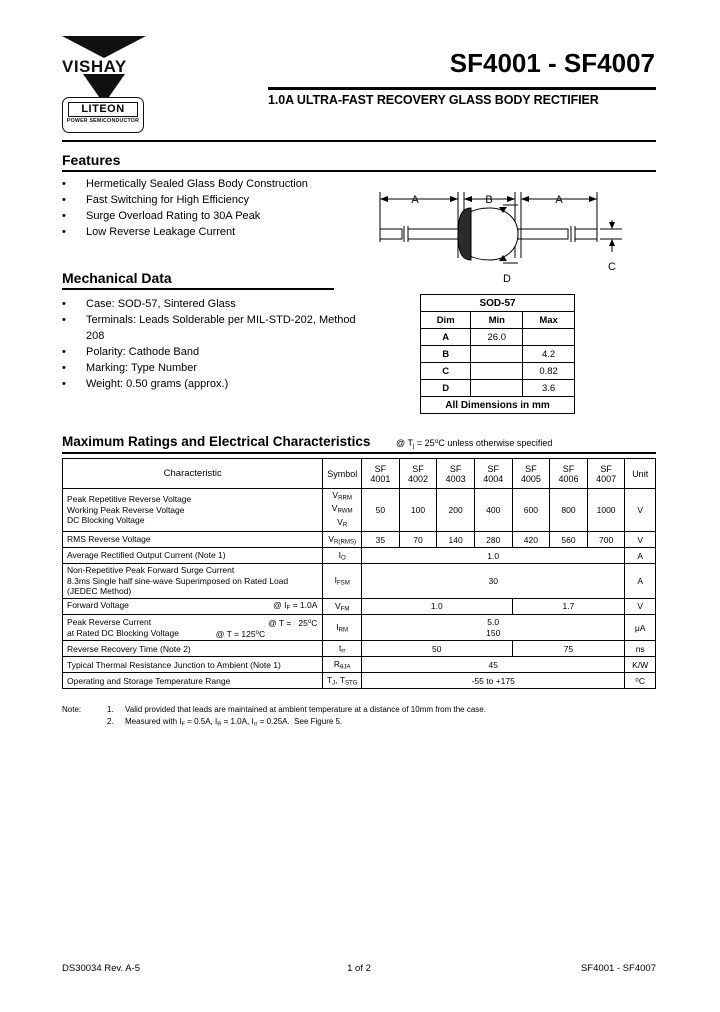 This screenshot has height=1012, width=720. What do you see at coordinates (618, 968) in the screenshot?
I see `footer-part-number: SF4001 - SF4007` at bounding box center [618, 968].